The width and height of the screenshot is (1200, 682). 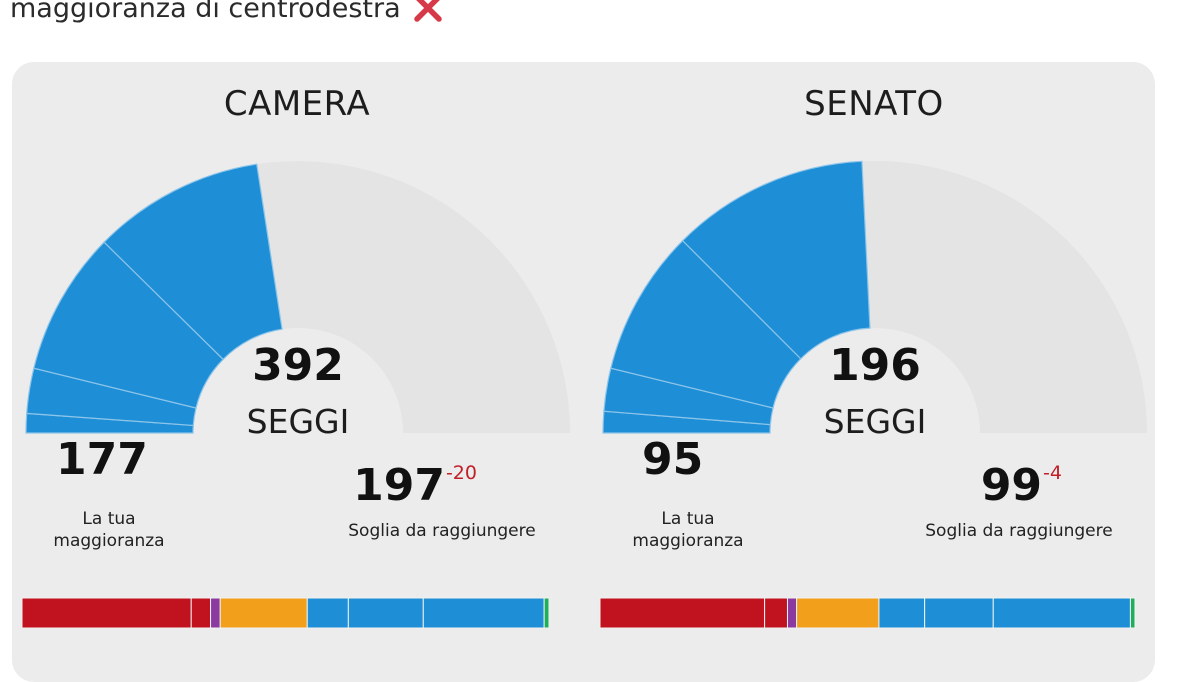 I want to click on my-majority-label-senato: La tua maggioranza, so click(x=688, y=530).